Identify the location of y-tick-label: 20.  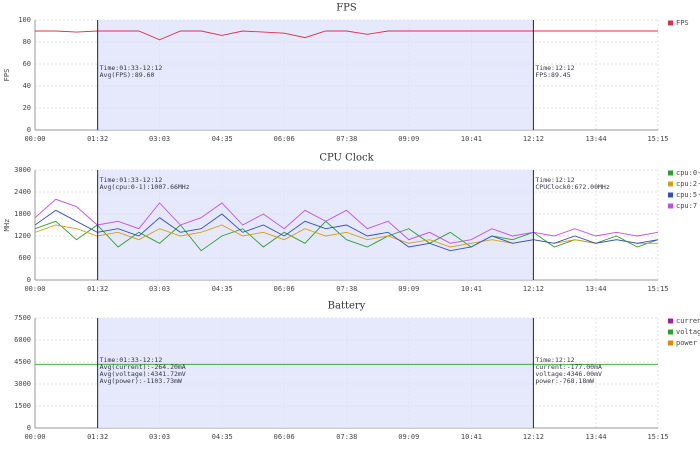
(27, 108).